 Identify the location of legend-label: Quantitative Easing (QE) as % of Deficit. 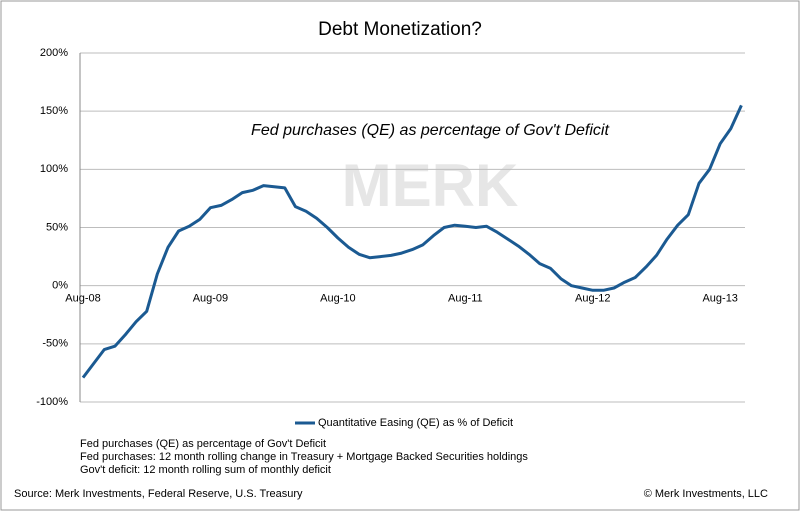
(415, 423).